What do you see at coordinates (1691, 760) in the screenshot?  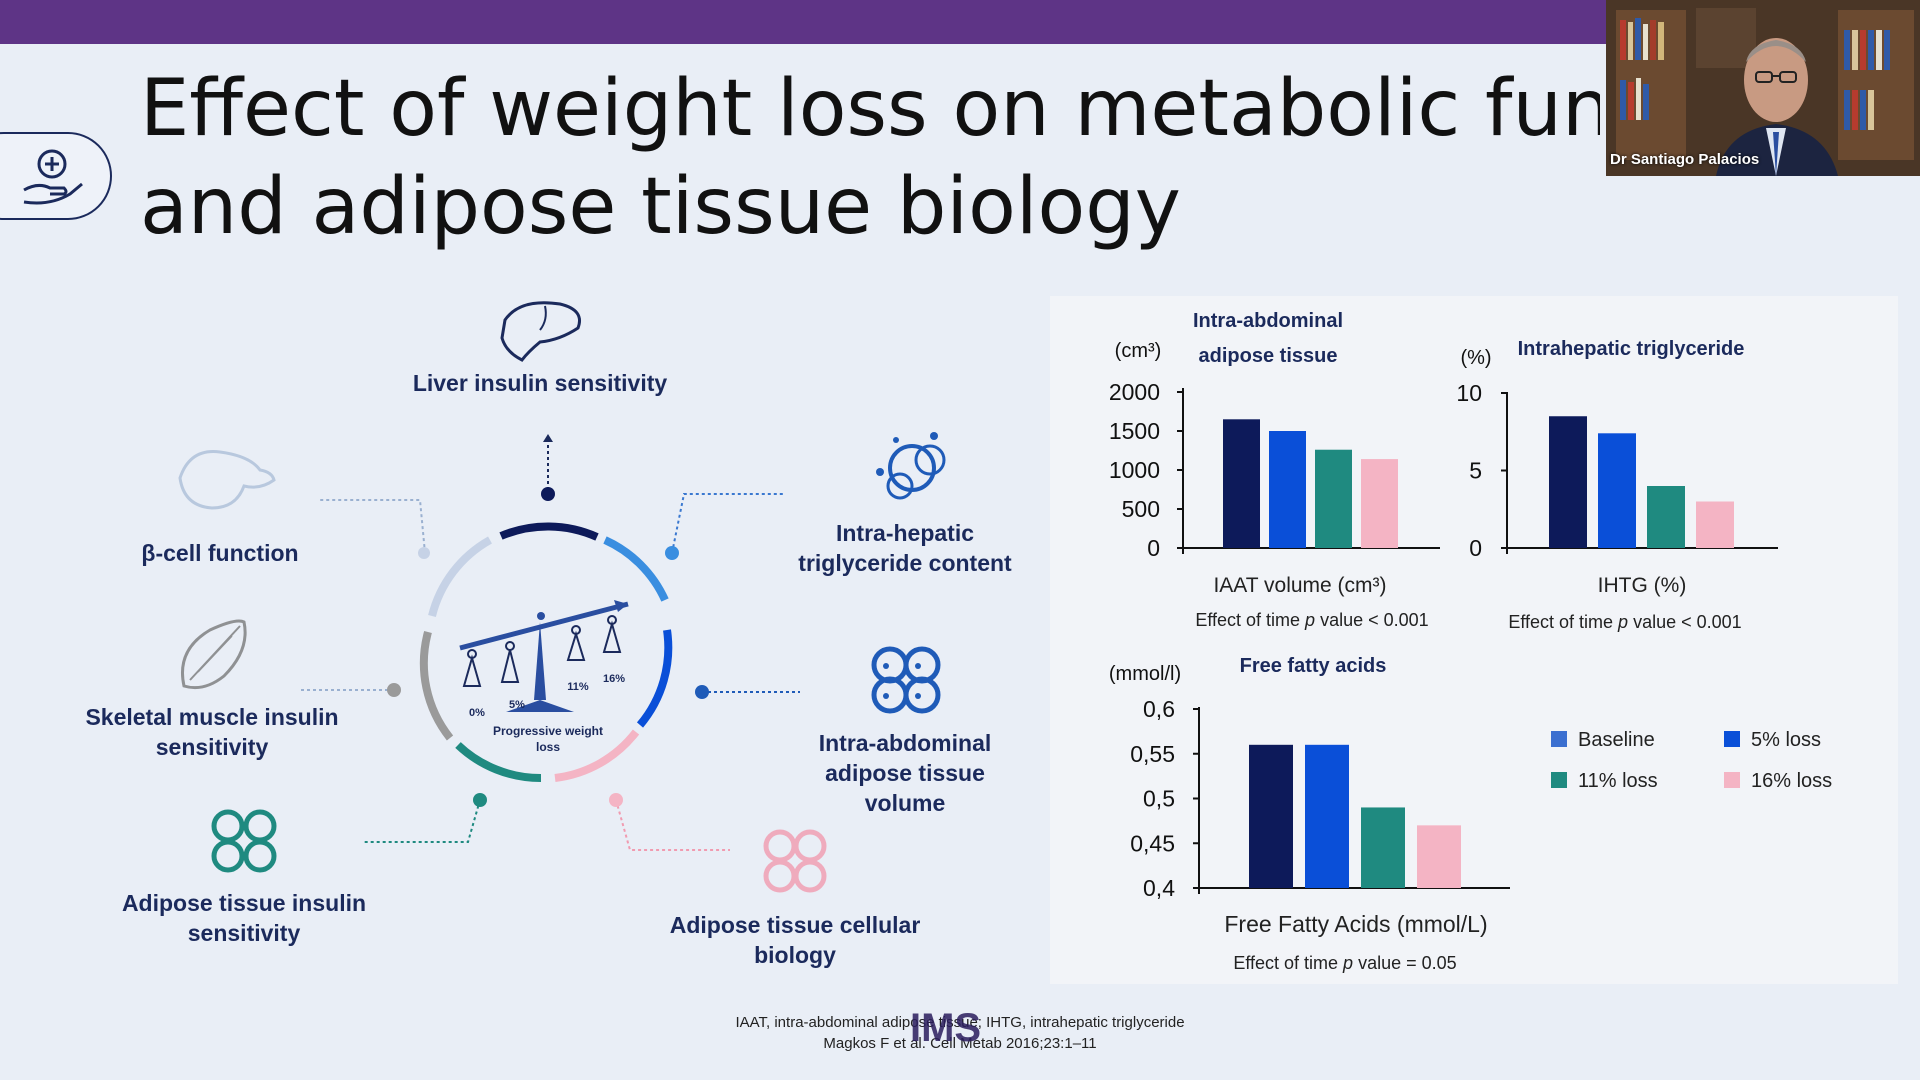 I see `chart-legend: Baseline 5% loss 11% loss 16% loss` at bounding box center [1691, 760].